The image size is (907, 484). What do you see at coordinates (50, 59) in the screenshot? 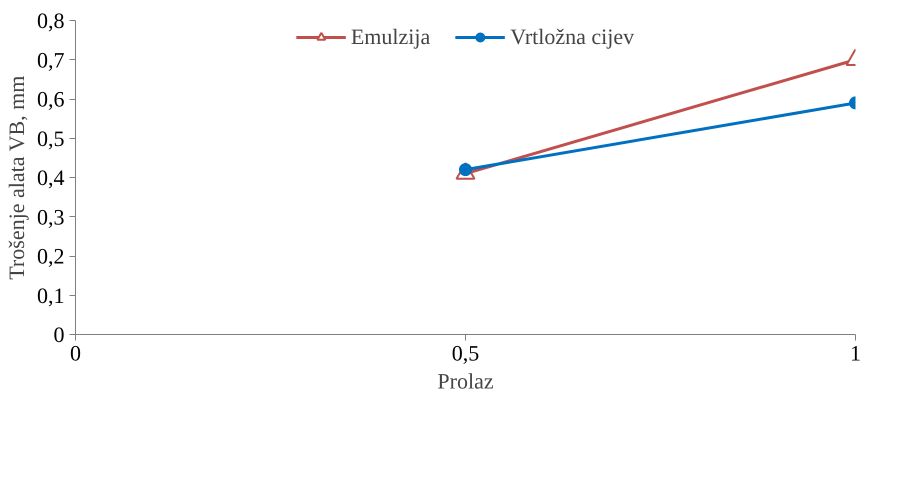
I see `y-tick-label: 0,7` at bounding box center [50, 59].